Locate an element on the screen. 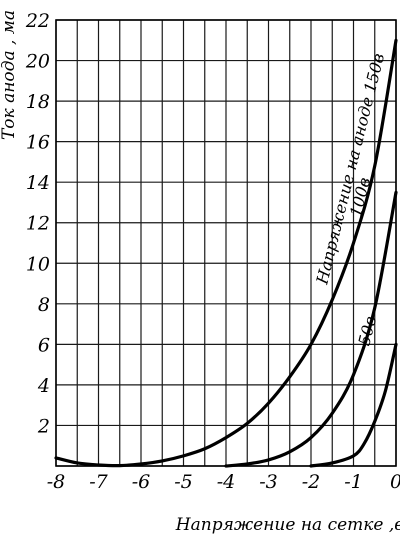 This screenshot has width=400, height=545. y-tick-label: 4 is located at coordinates (43, 386).